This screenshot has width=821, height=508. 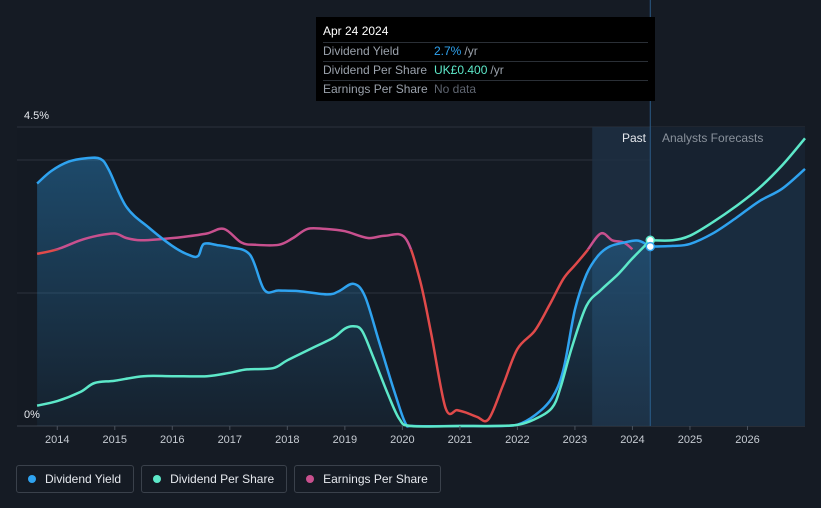 I want to click on dividend-yield-forecast-line, so click(x=728, y=207).